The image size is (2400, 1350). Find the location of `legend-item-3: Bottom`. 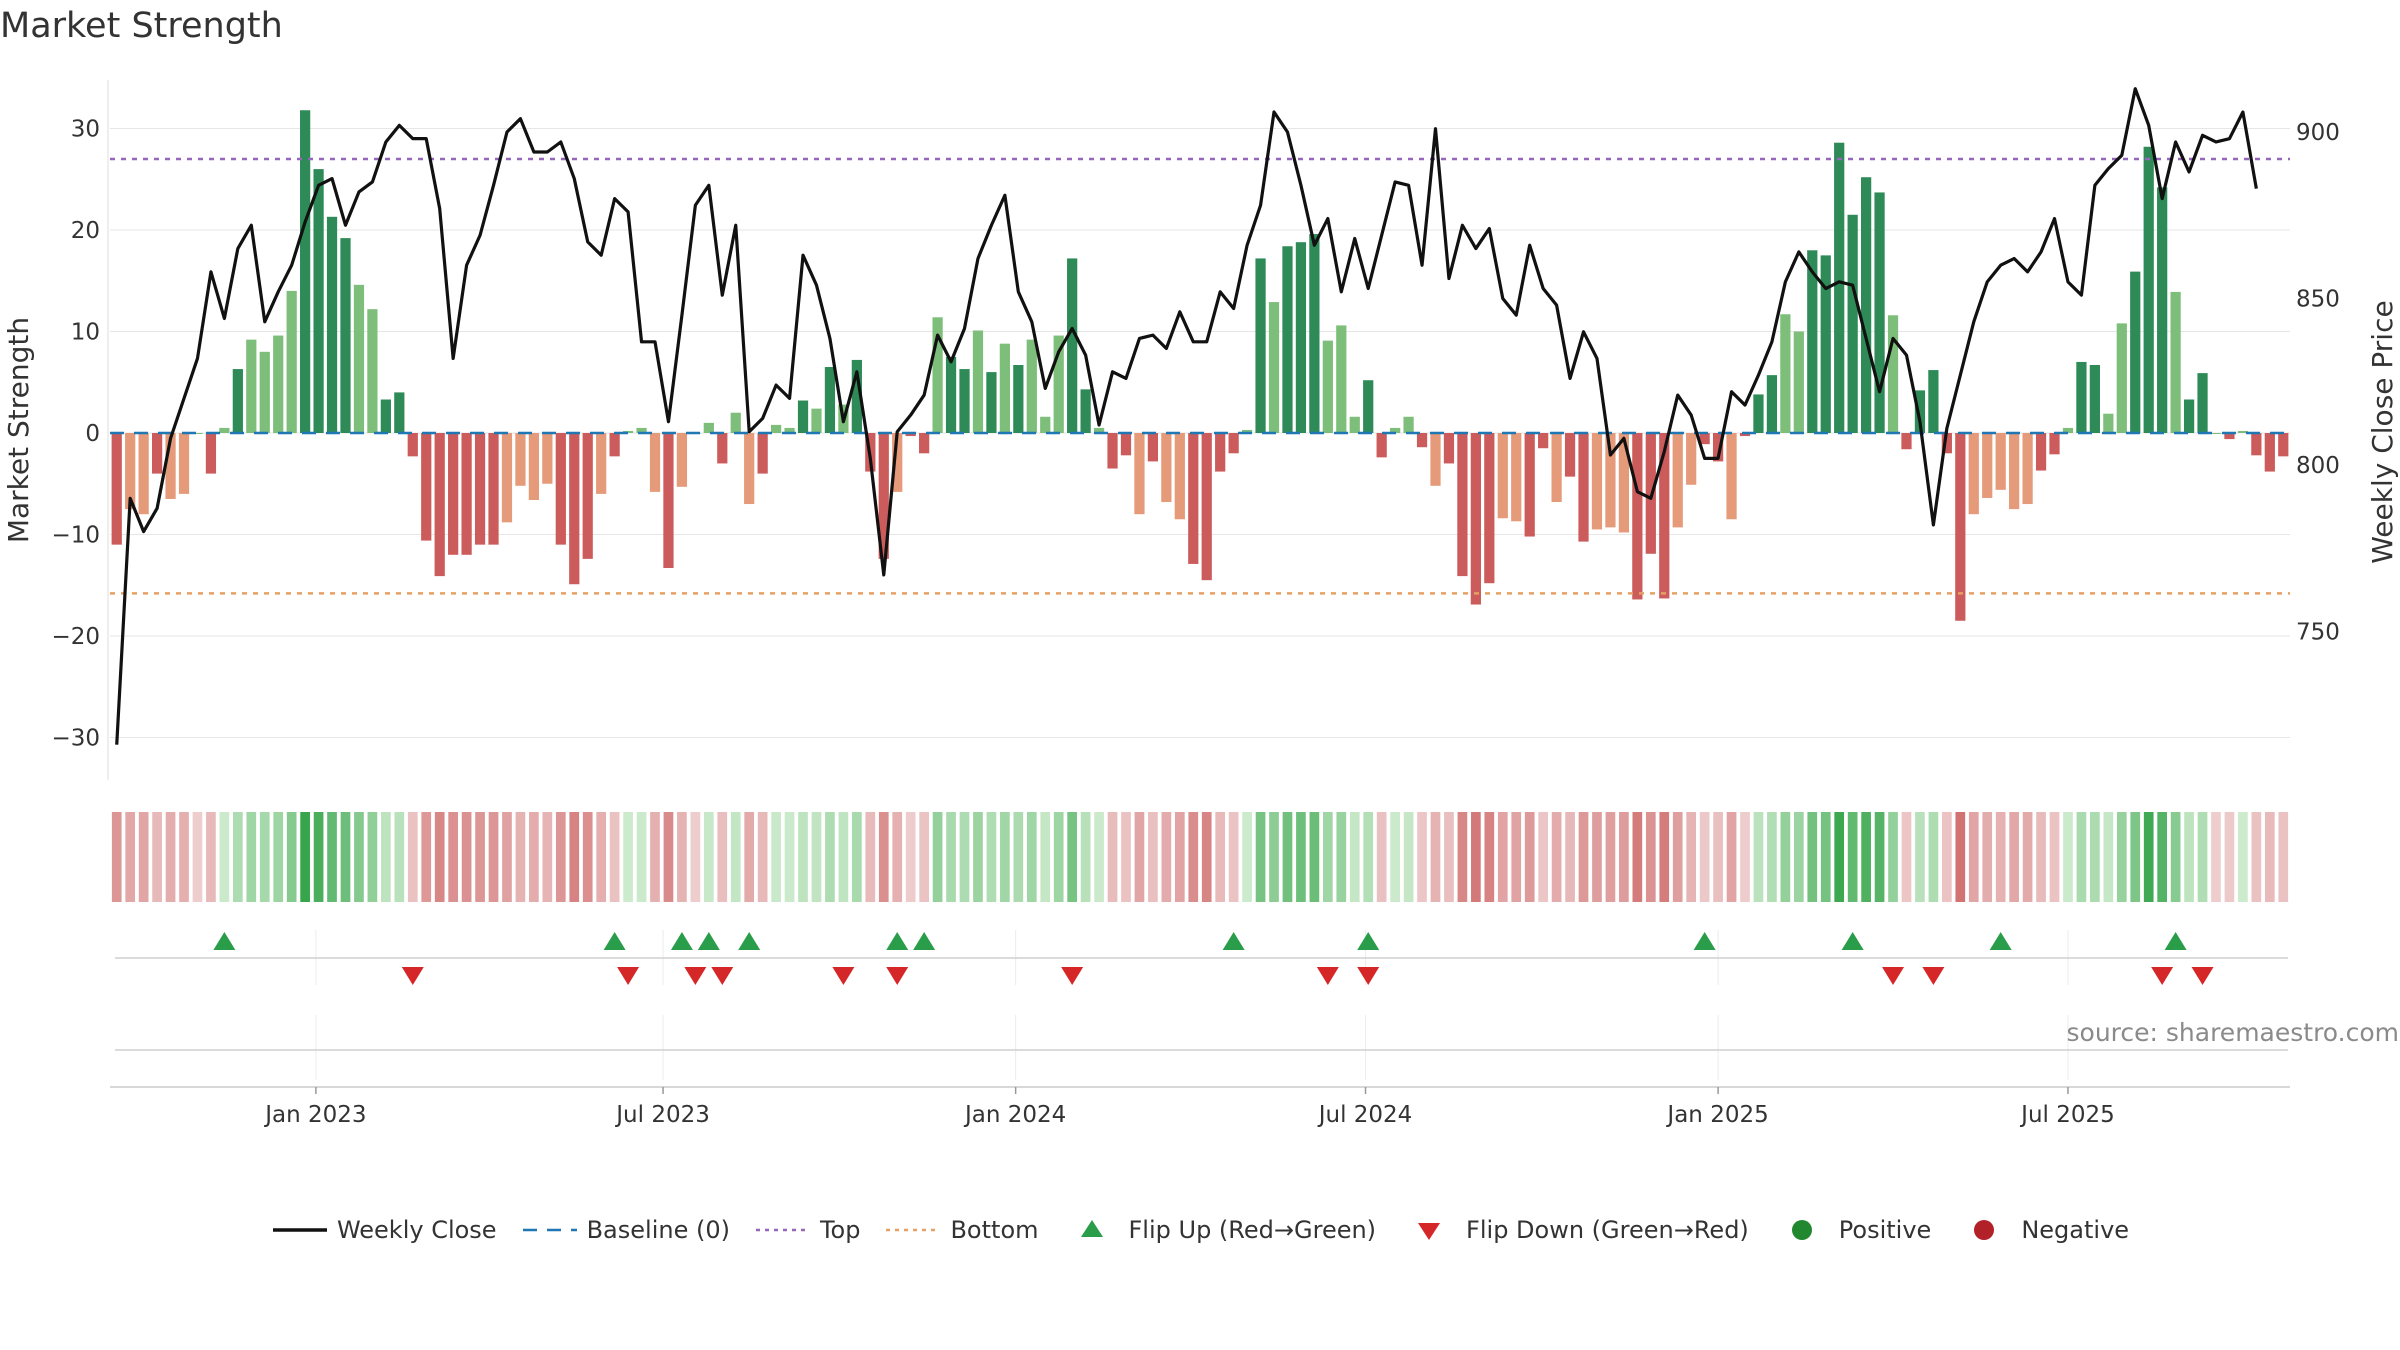

legend-item-3: Bottom is located at coordinates (961, 1230).